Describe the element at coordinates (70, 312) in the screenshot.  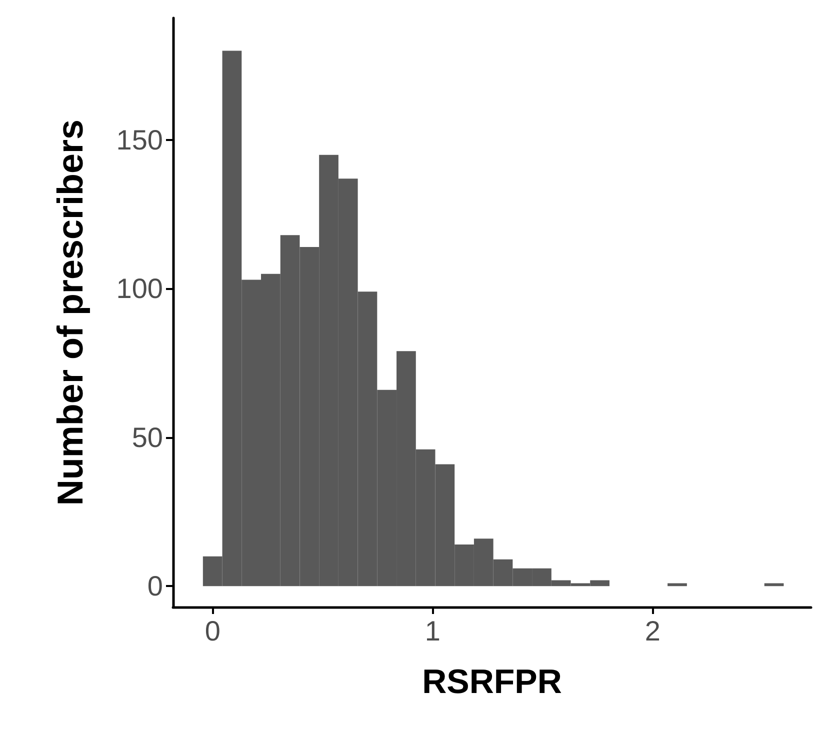
I see `y-axis-title: Number of prescribers` at that location.